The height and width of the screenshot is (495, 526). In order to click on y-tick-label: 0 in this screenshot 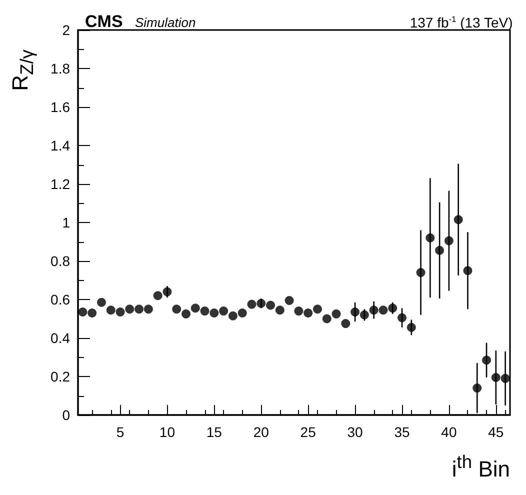, I will do `click(66, 415)`.